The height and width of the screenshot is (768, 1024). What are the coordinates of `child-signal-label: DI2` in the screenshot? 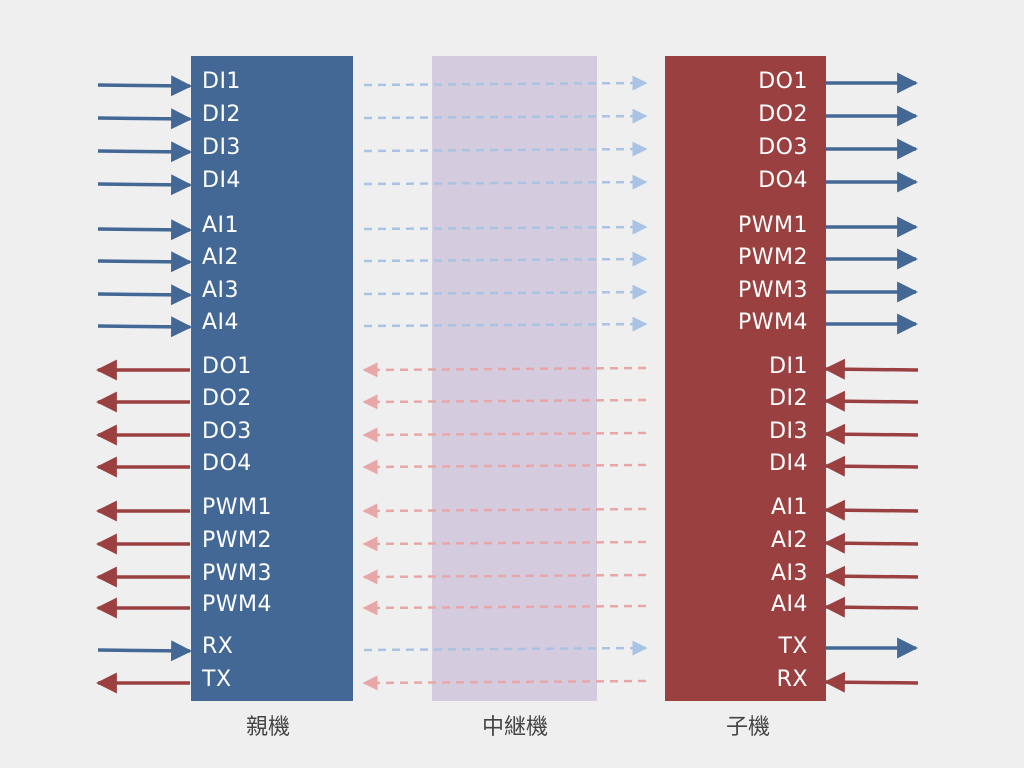 It's located at (788, 398).